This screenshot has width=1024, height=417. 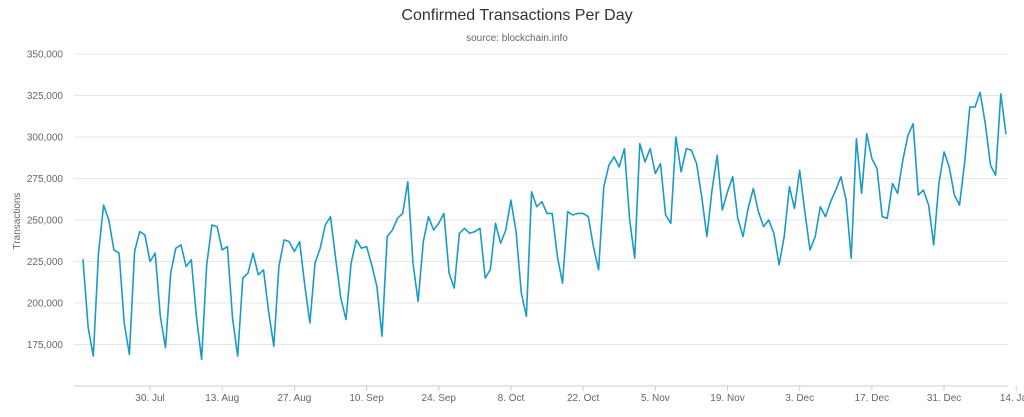 What do you see at coordinates (511, 398) in the screenshot?
I see `x-tick-label: 8. Oct` at bounding box center [511, 398].